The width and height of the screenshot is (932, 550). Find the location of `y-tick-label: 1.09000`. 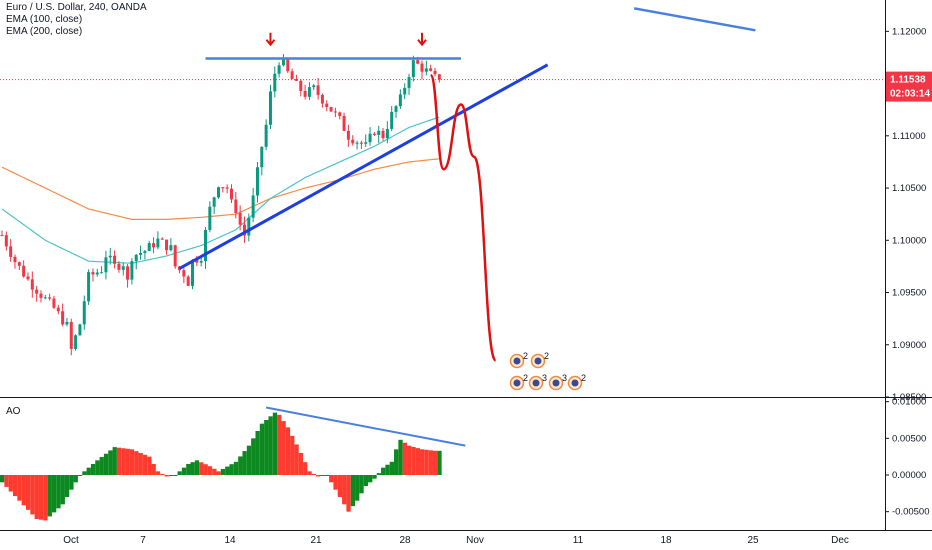

y-tick-label: 1.09000 is located at coordinates (909, 345).